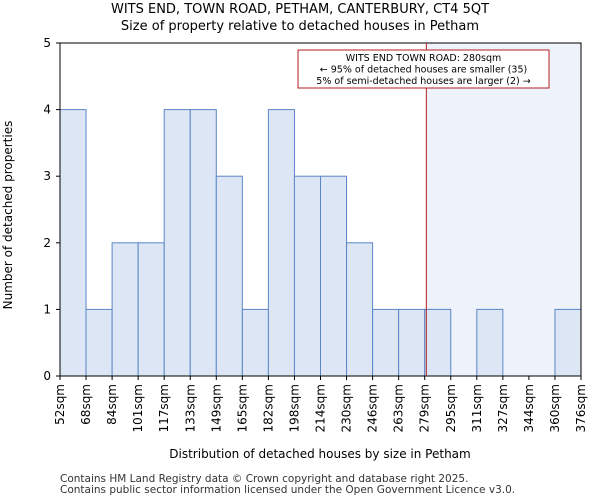 The image size is (600, 500). I want to click on x-tick-label: 214sqm, so click(321, 408).